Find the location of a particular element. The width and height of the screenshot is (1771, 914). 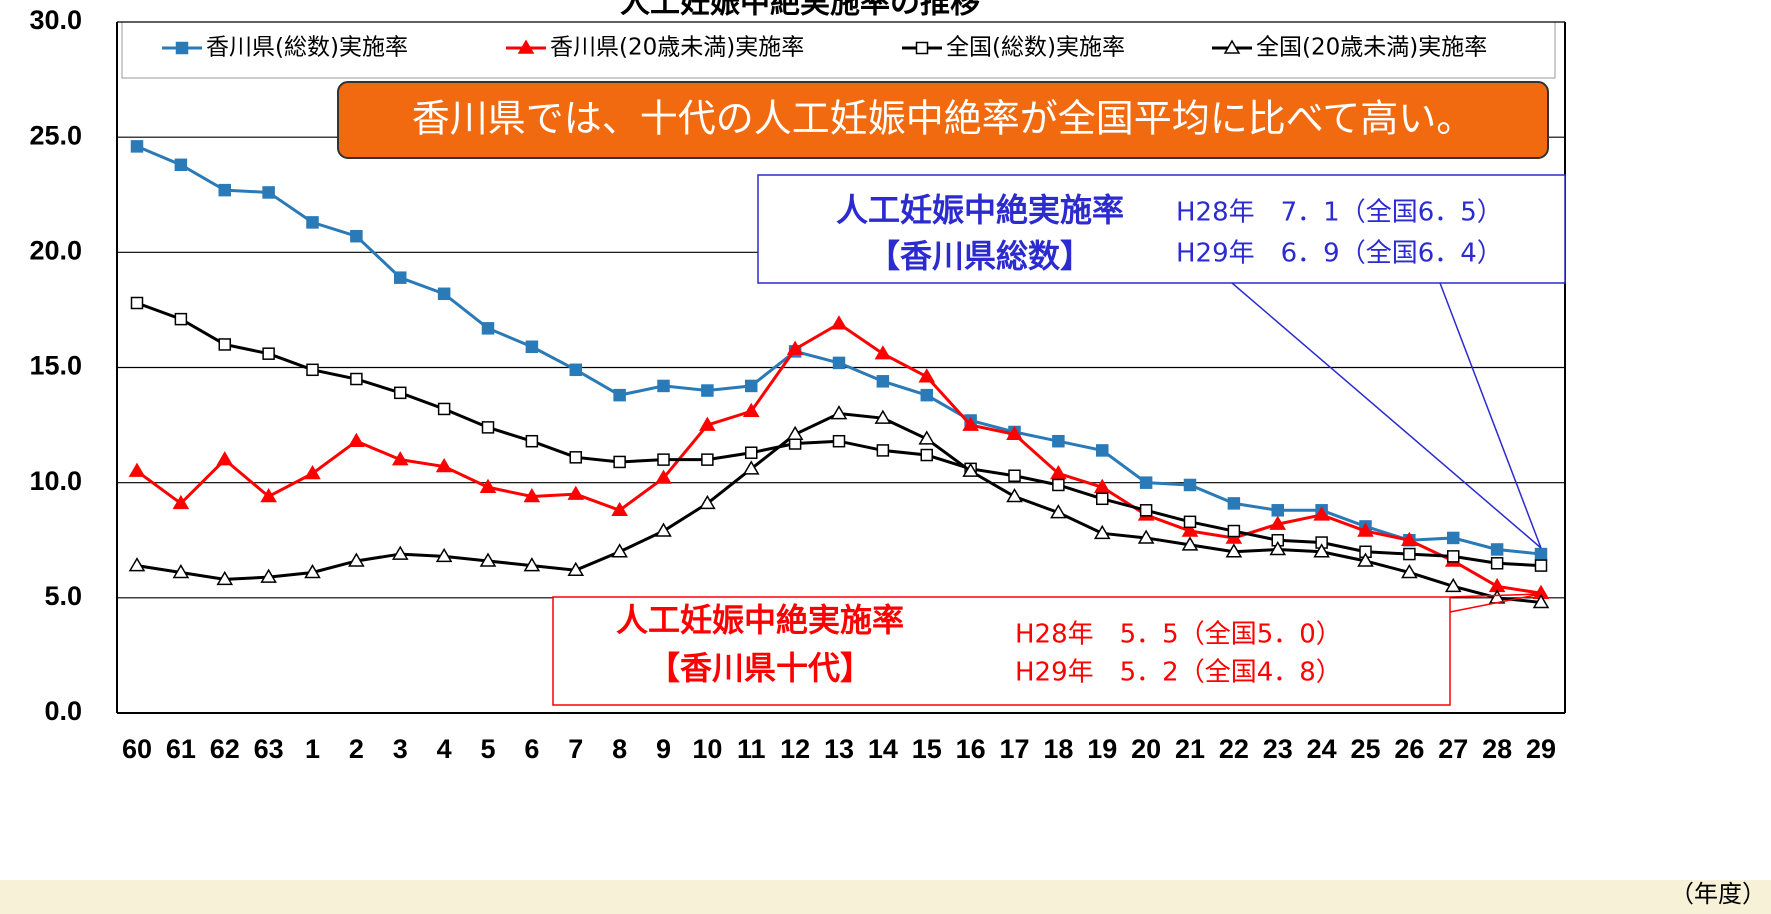

y-tick-label: 5.0 is located at coordinates (63, 596).